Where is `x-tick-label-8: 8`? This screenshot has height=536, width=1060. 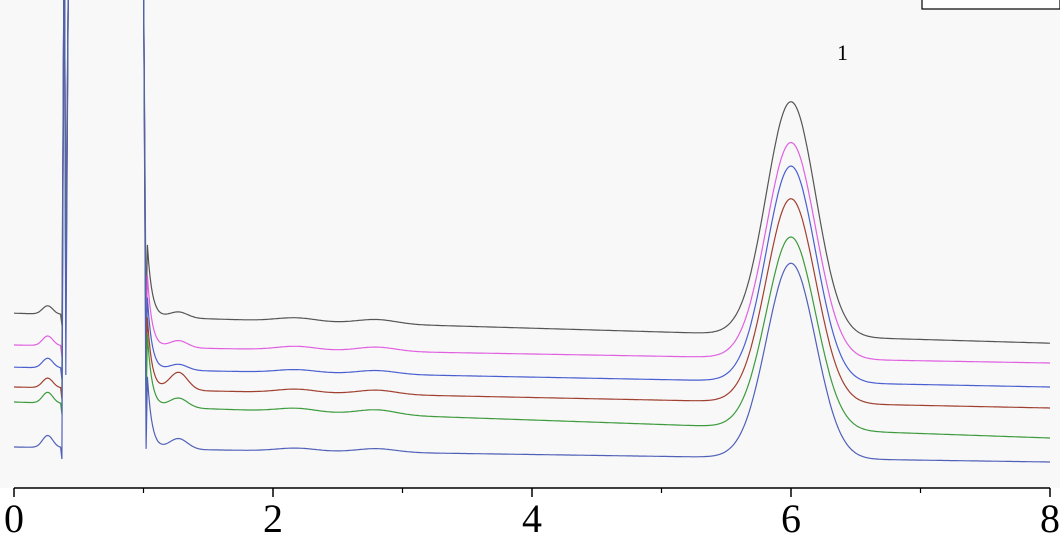
x-tick-label-8: 8 is located at coordinates (1050, 516).